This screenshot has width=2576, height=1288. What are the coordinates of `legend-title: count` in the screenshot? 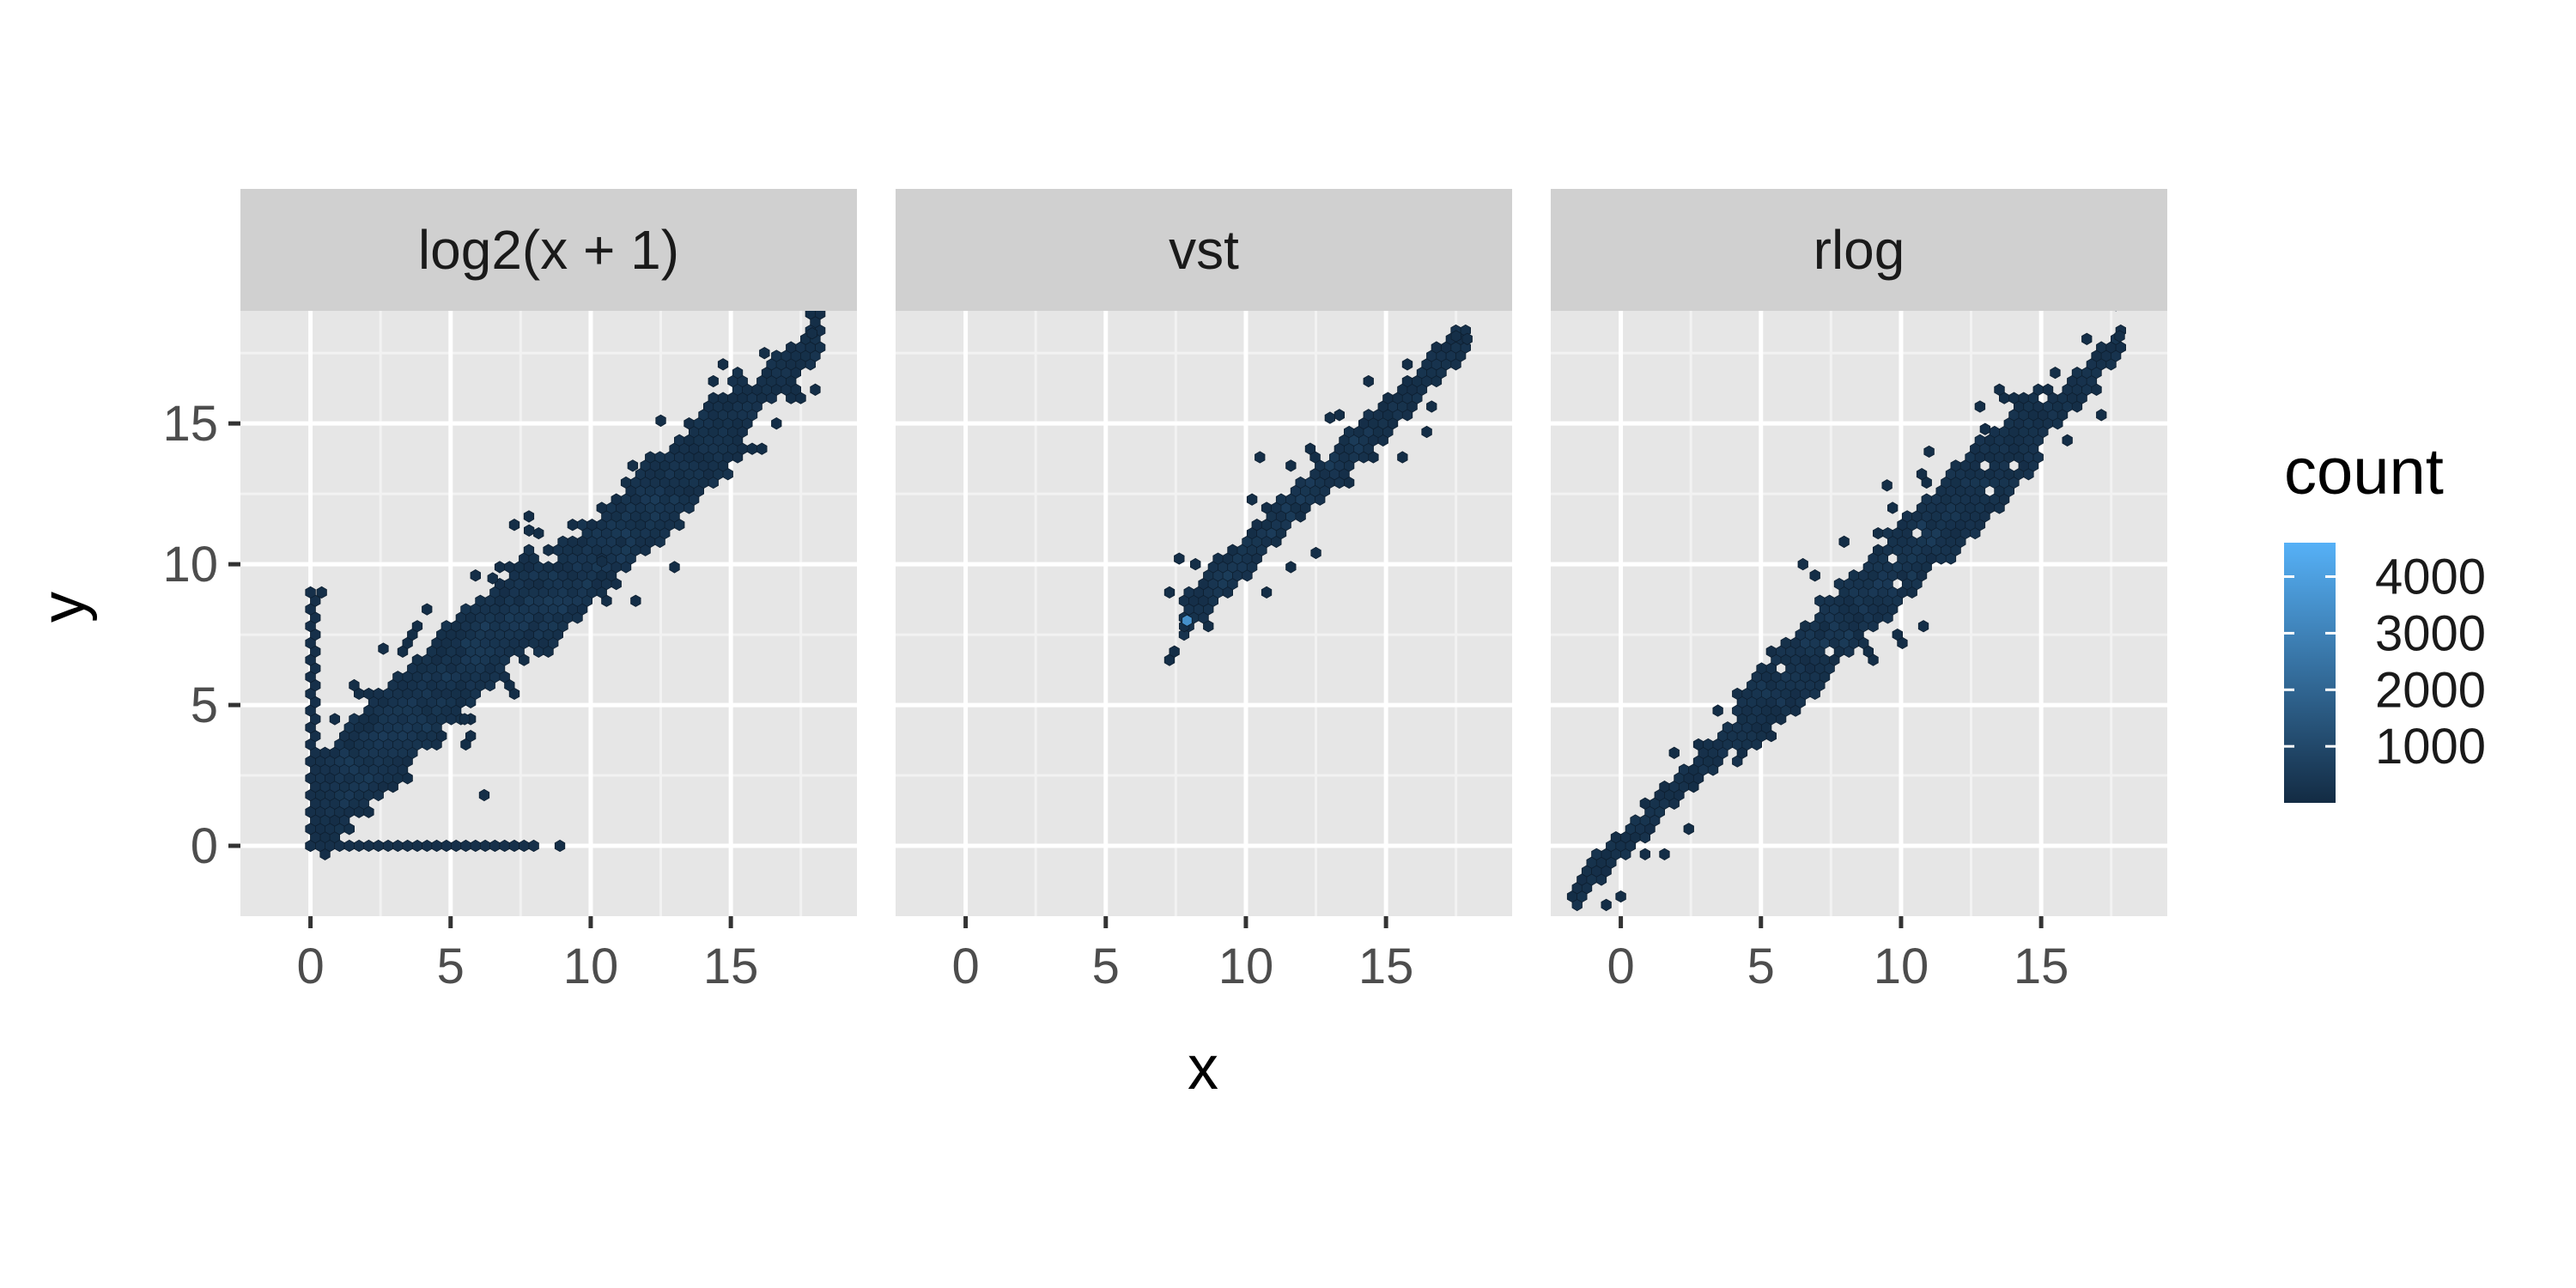 It's located at (2364, 472).